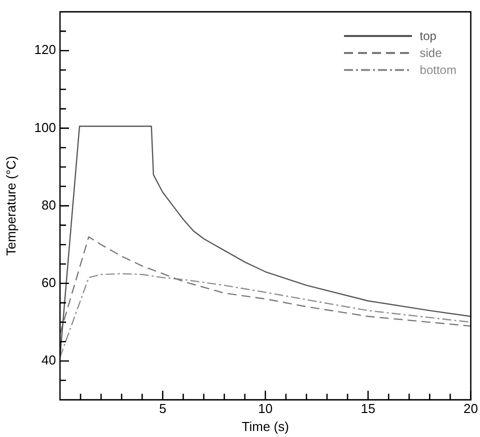 The image size is (480, 437). Describe the element at coordinates (438, 70) in the screenshot. I see `text: bottom` at that location.